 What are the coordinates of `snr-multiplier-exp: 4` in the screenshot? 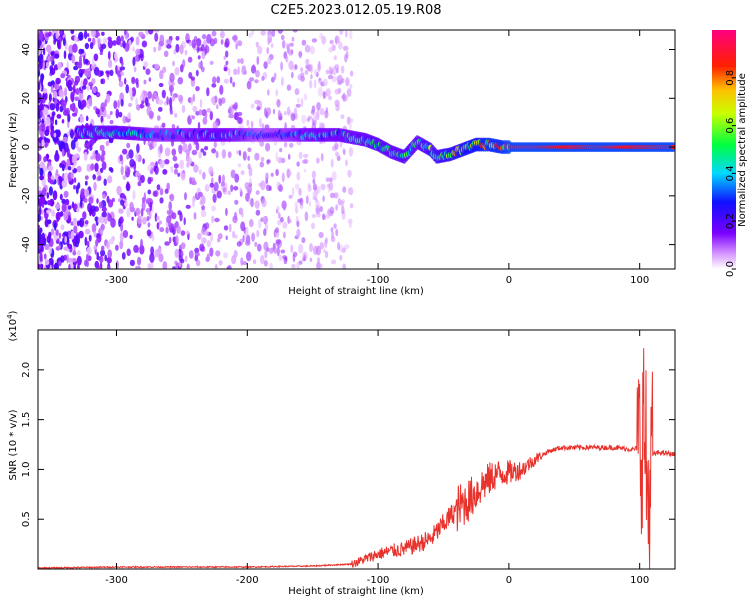 It's located at (10, 316).